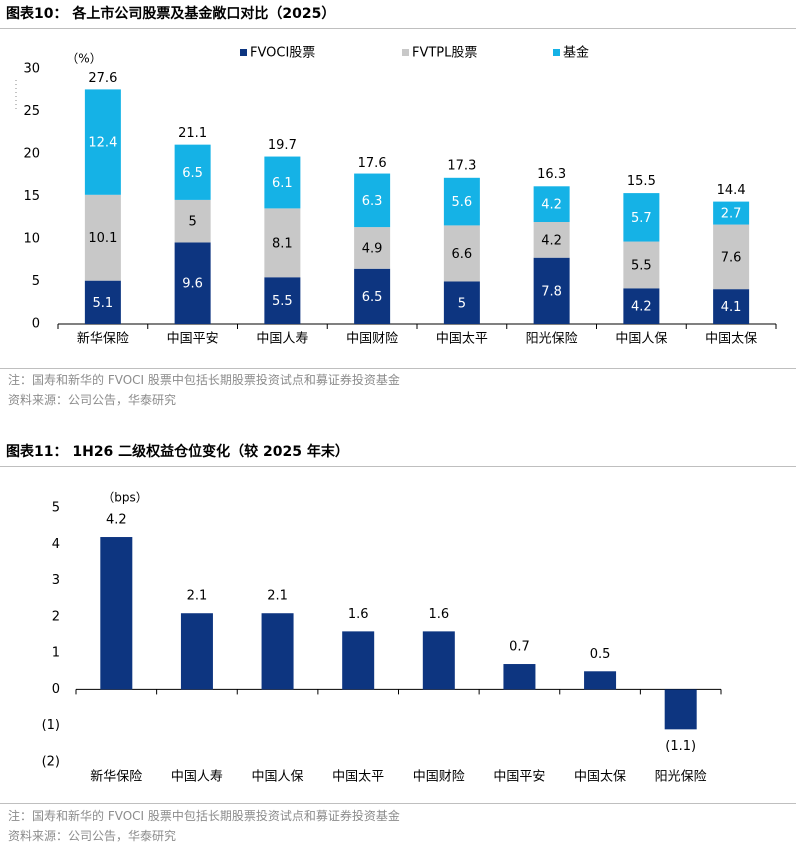 This screenshot has height=850, width=800. Describe the element at coordinates (277, 596) in the screenshot. I see `bar-value-label: 2.1` at that location.